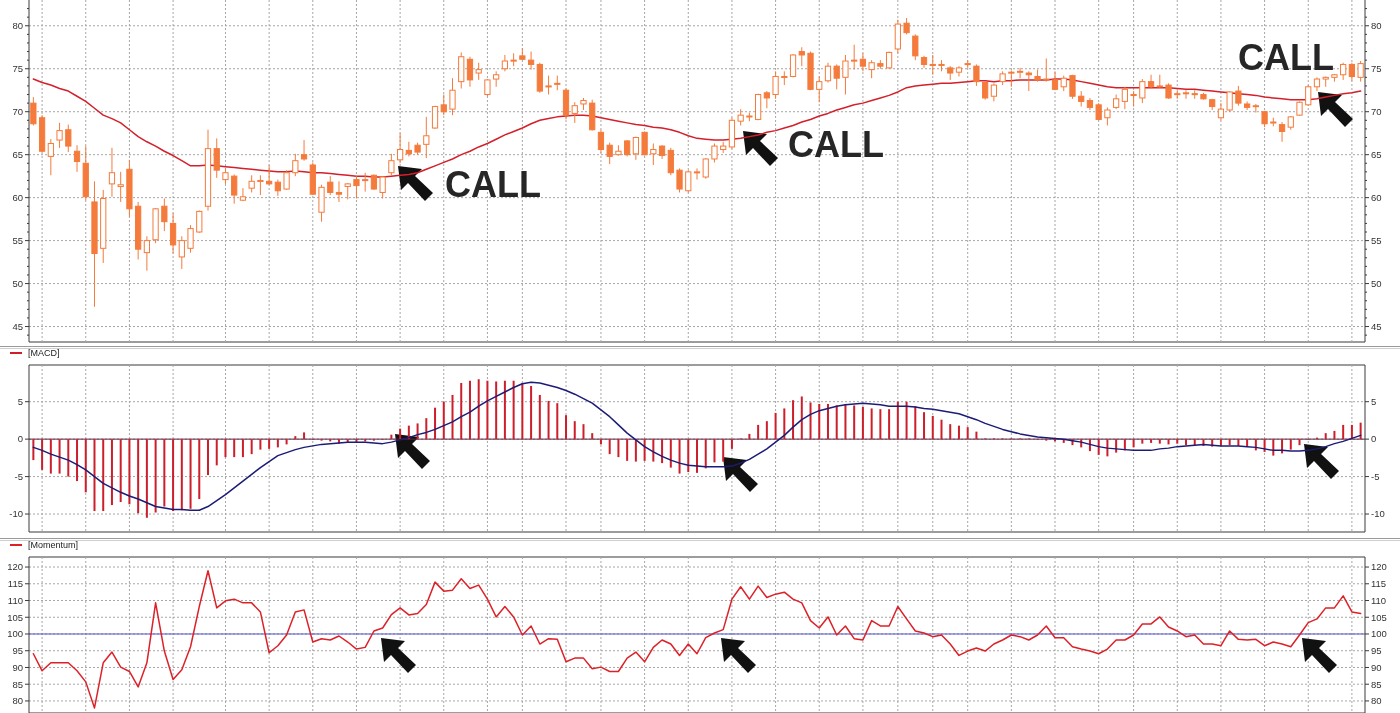 This screenshot has width=1400, height=713. What do you see at coordinates (1376, 684) in the screenshot?
I see `y2-tick-label: 85` at bounding box center [1376, 684].